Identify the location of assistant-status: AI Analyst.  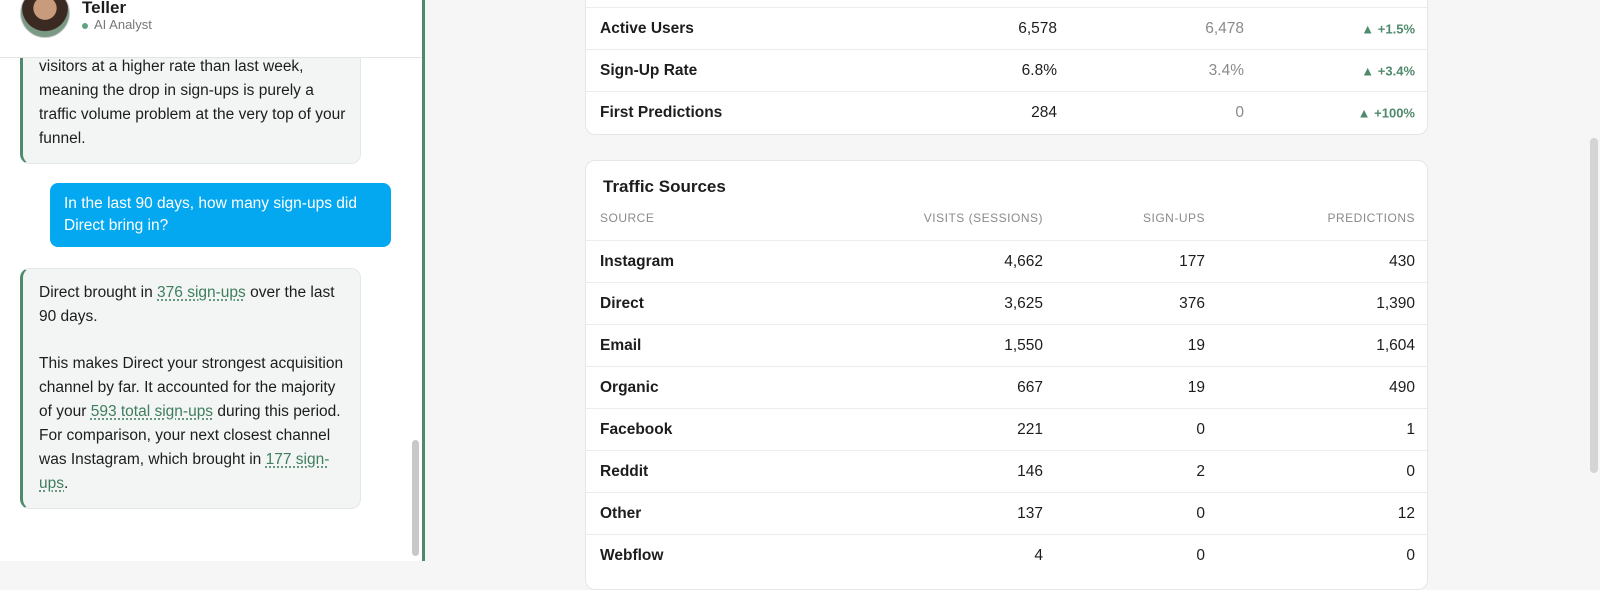
(117, 24).